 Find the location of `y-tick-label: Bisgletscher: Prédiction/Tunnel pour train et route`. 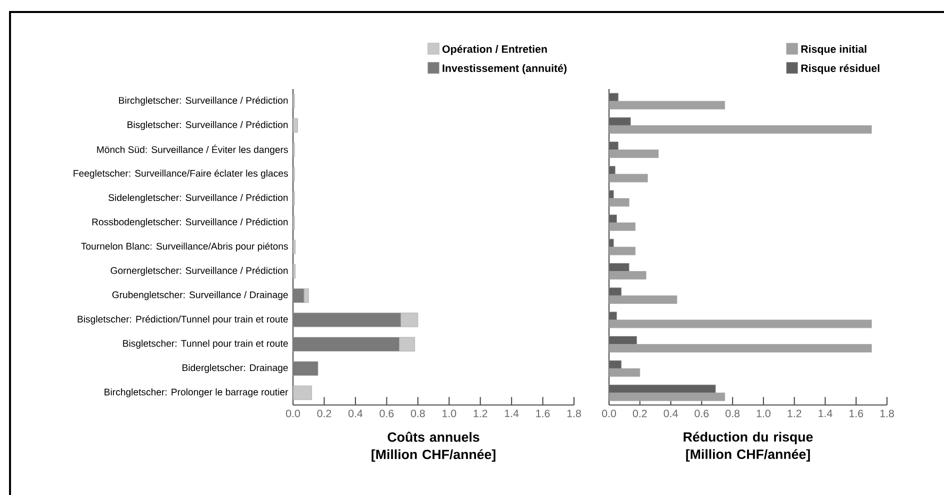

y-tick-label: Bisgletscher: Prédiction/Tunnel pour train et route is located at coordinates (183, 319).